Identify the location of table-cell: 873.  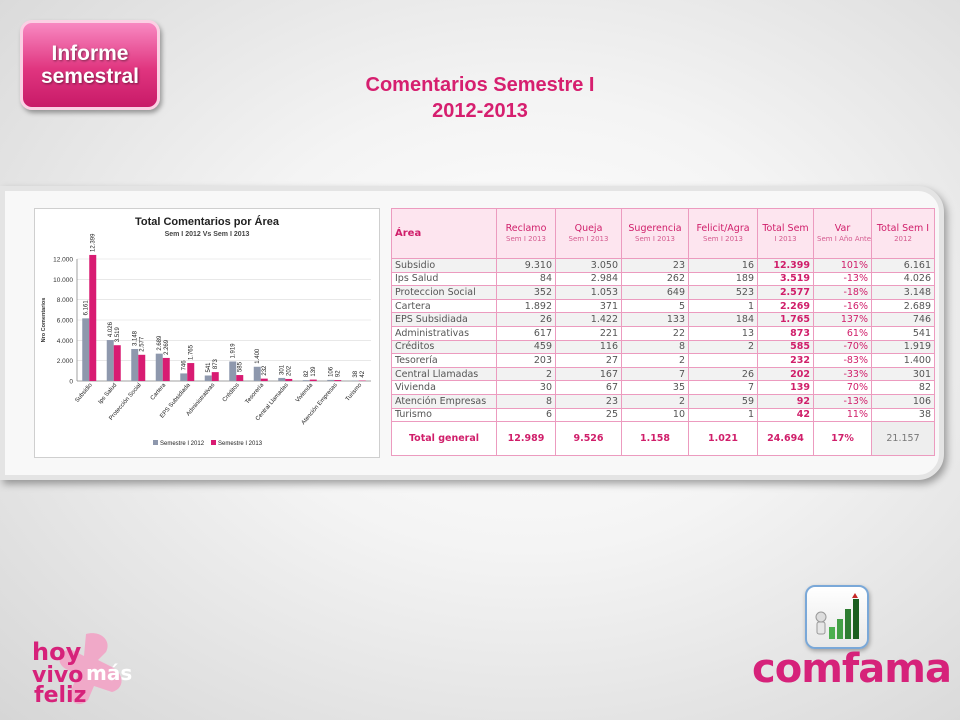
(785, 333).